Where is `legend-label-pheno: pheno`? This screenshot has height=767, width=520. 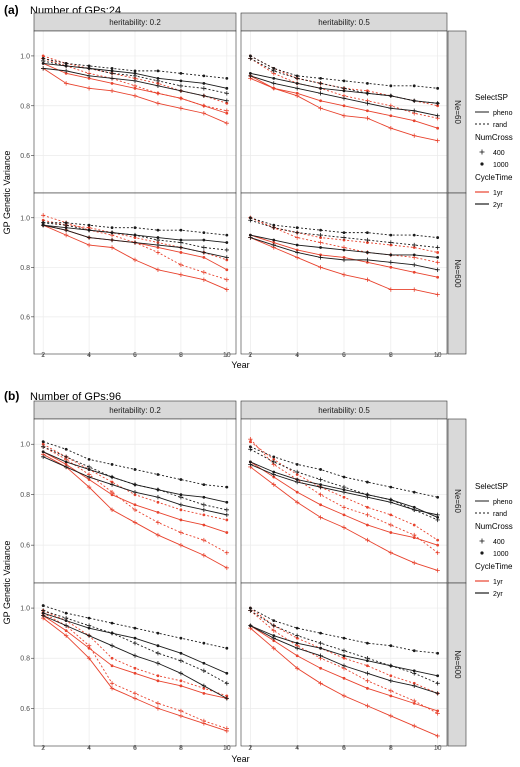
legend-label-pheno: pheno is located at coordinates (503, 502).